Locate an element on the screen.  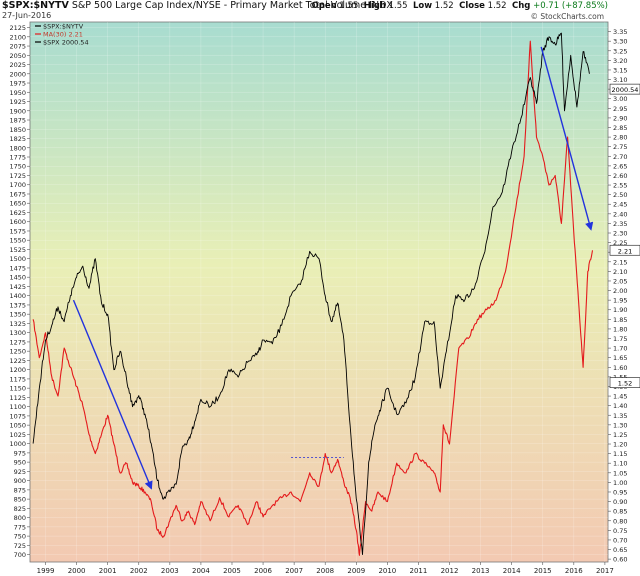
x-tick-label: 2005 is located at coordinates (232, 571).